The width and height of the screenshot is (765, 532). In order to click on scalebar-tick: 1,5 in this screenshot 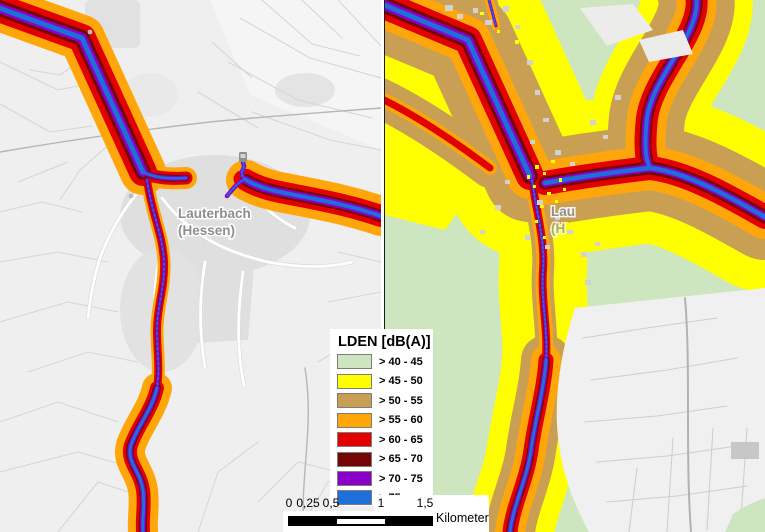, I will do `click(425, 503)`.